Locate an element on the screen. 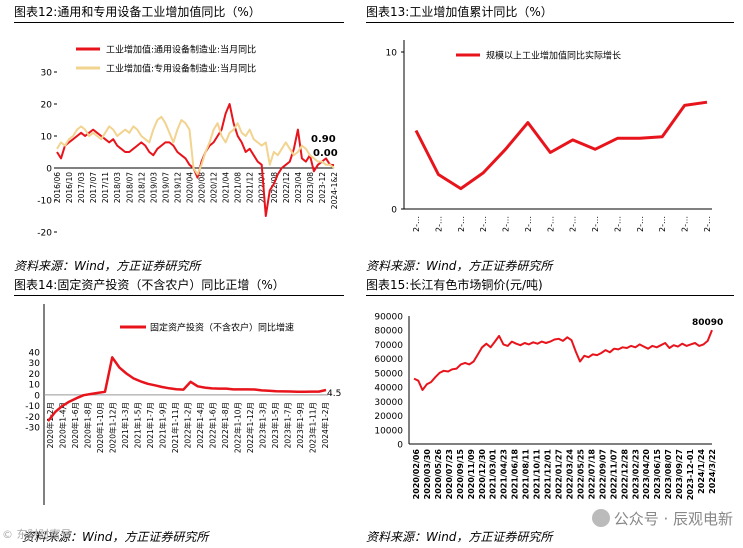 Image resolution: width=743 pixels, height=548 pixels. legend-label-1: 工业增加值:专用设备制造业:当月同比 is located at coordinates (181, 69).